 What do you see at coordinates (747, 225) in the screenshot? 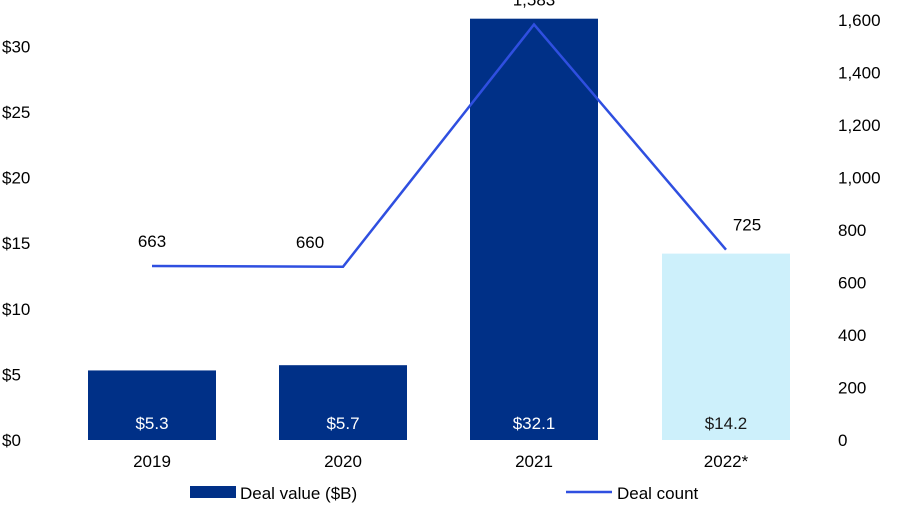
I see `deal-count-label: 725` at bounding box center [747, 225].